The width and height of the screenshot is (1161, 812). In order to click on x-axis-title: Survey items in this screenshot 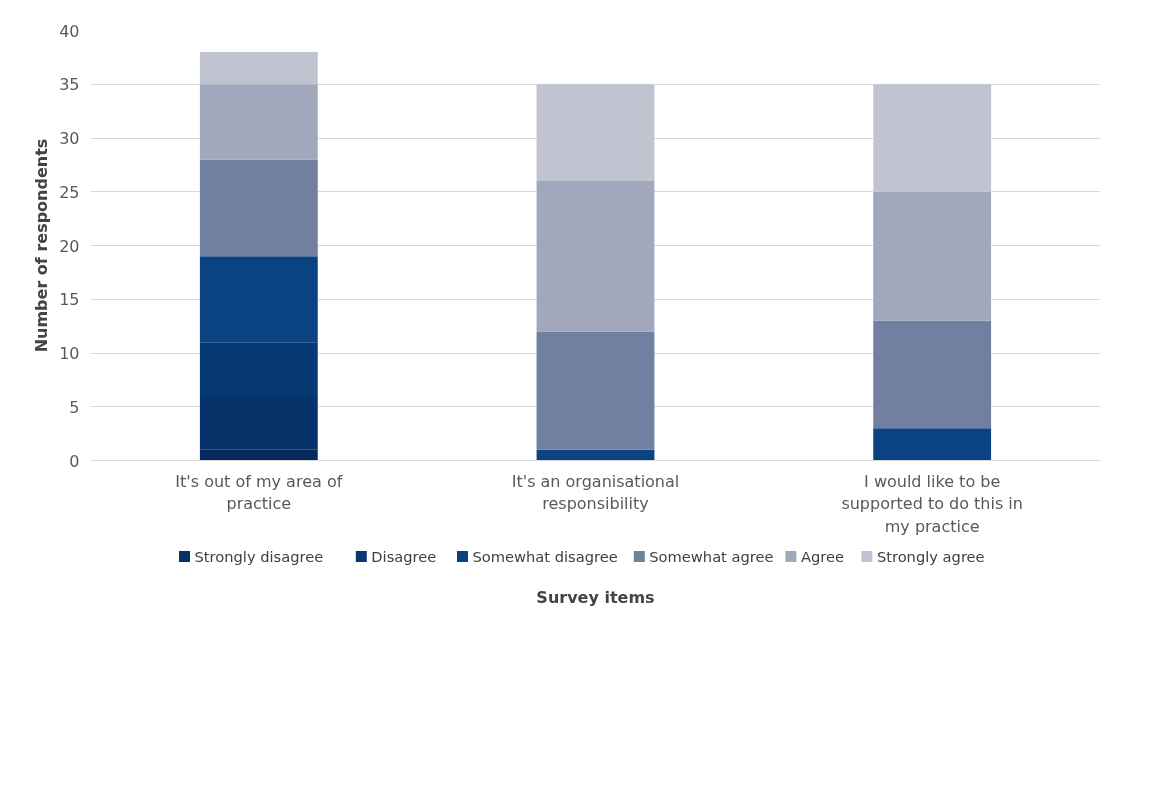, I will do `click(595, 597)`.